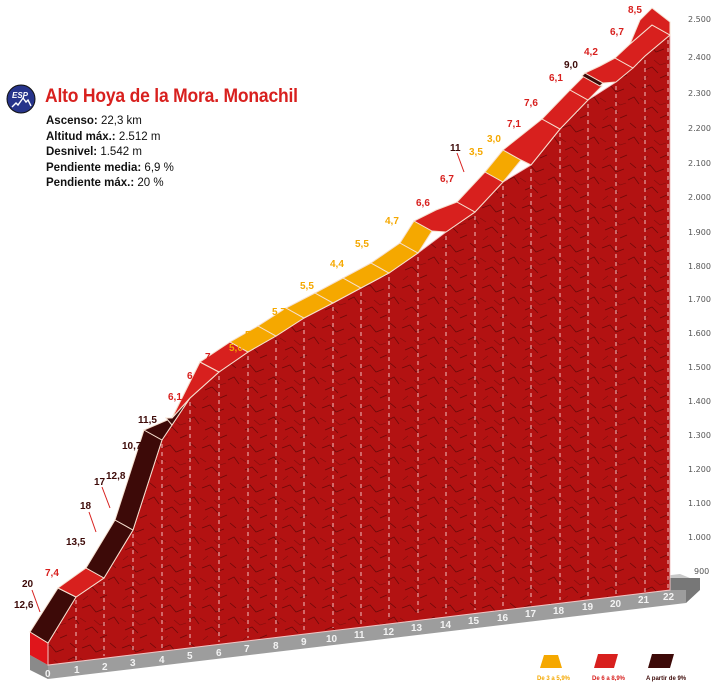  I want to click on svg-text: 2.500, so click(699, 19).